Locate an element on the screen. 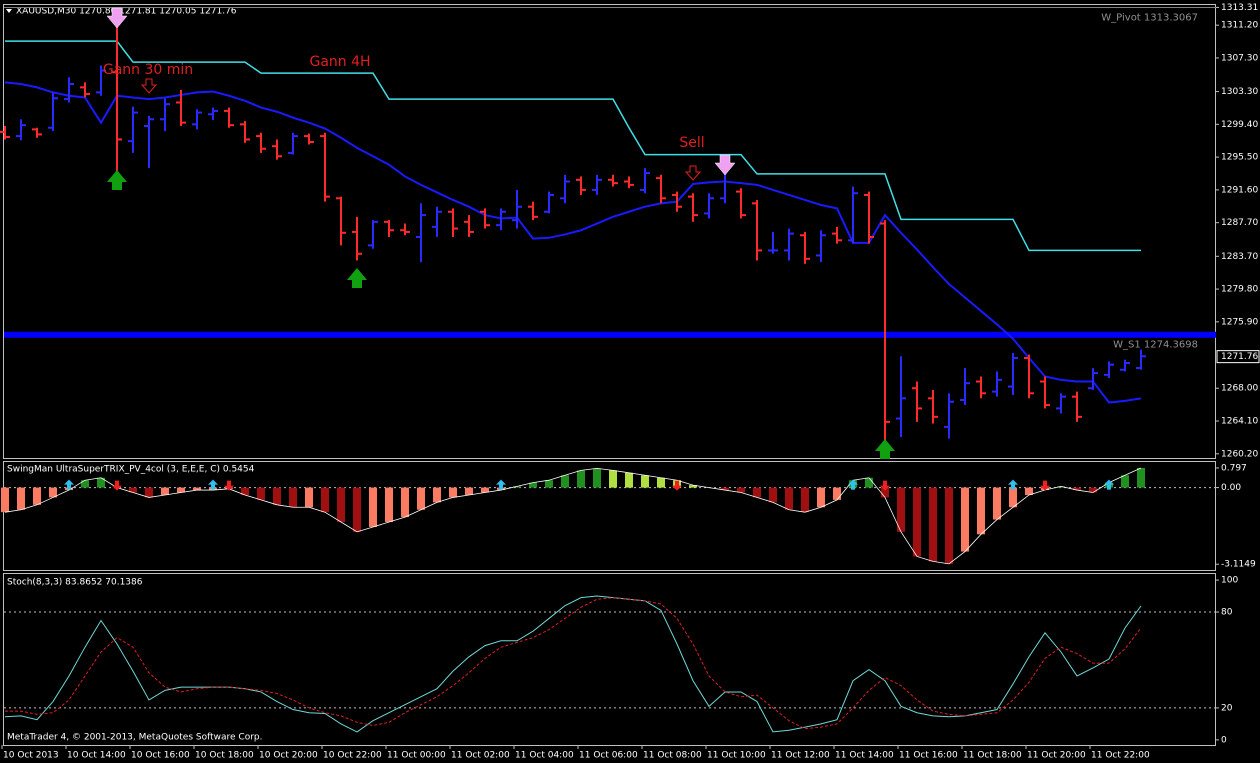 This screenshot has height=763, width=1260. last-price-label: 1271.76 is located at coordinates (1239, 357).